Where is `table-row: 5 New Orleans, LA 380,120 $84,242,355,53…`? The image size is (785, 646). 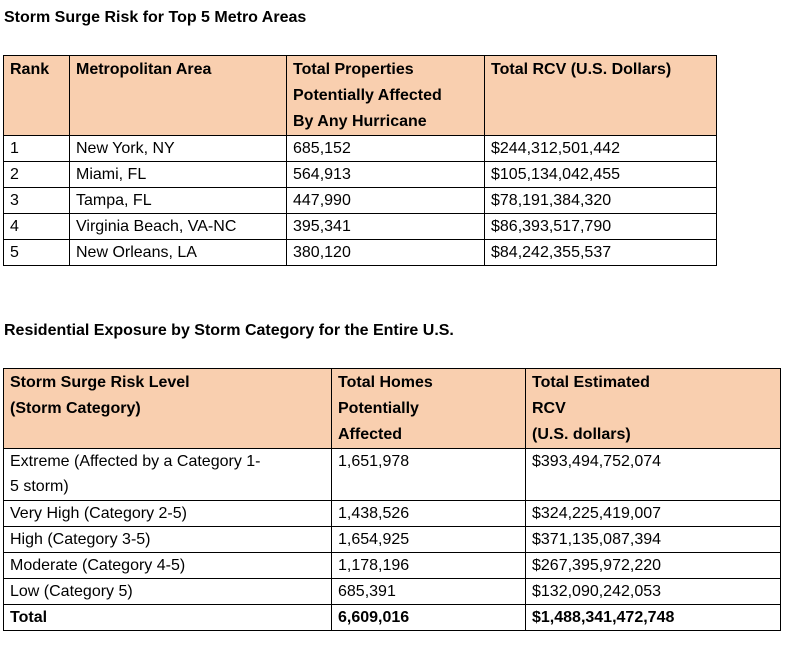
table-row: 5 New Orleans, LA 380,120 $84,242,355,53… is located at coordinates (360, 252).